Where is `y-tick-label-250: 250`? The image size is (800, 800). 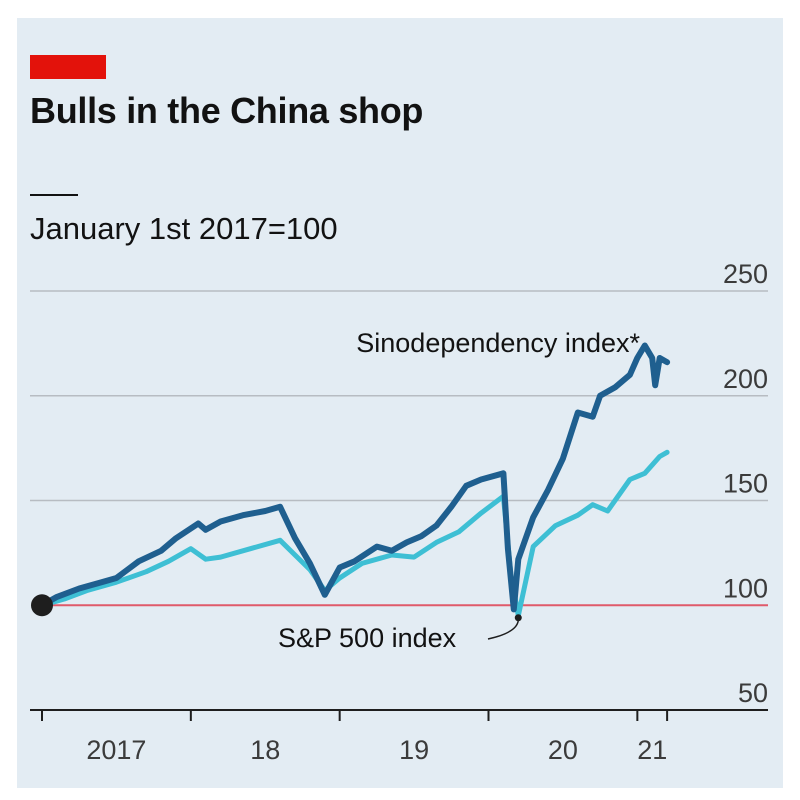
y-tick-label-250: 250 is located at coordinates (745, 274).